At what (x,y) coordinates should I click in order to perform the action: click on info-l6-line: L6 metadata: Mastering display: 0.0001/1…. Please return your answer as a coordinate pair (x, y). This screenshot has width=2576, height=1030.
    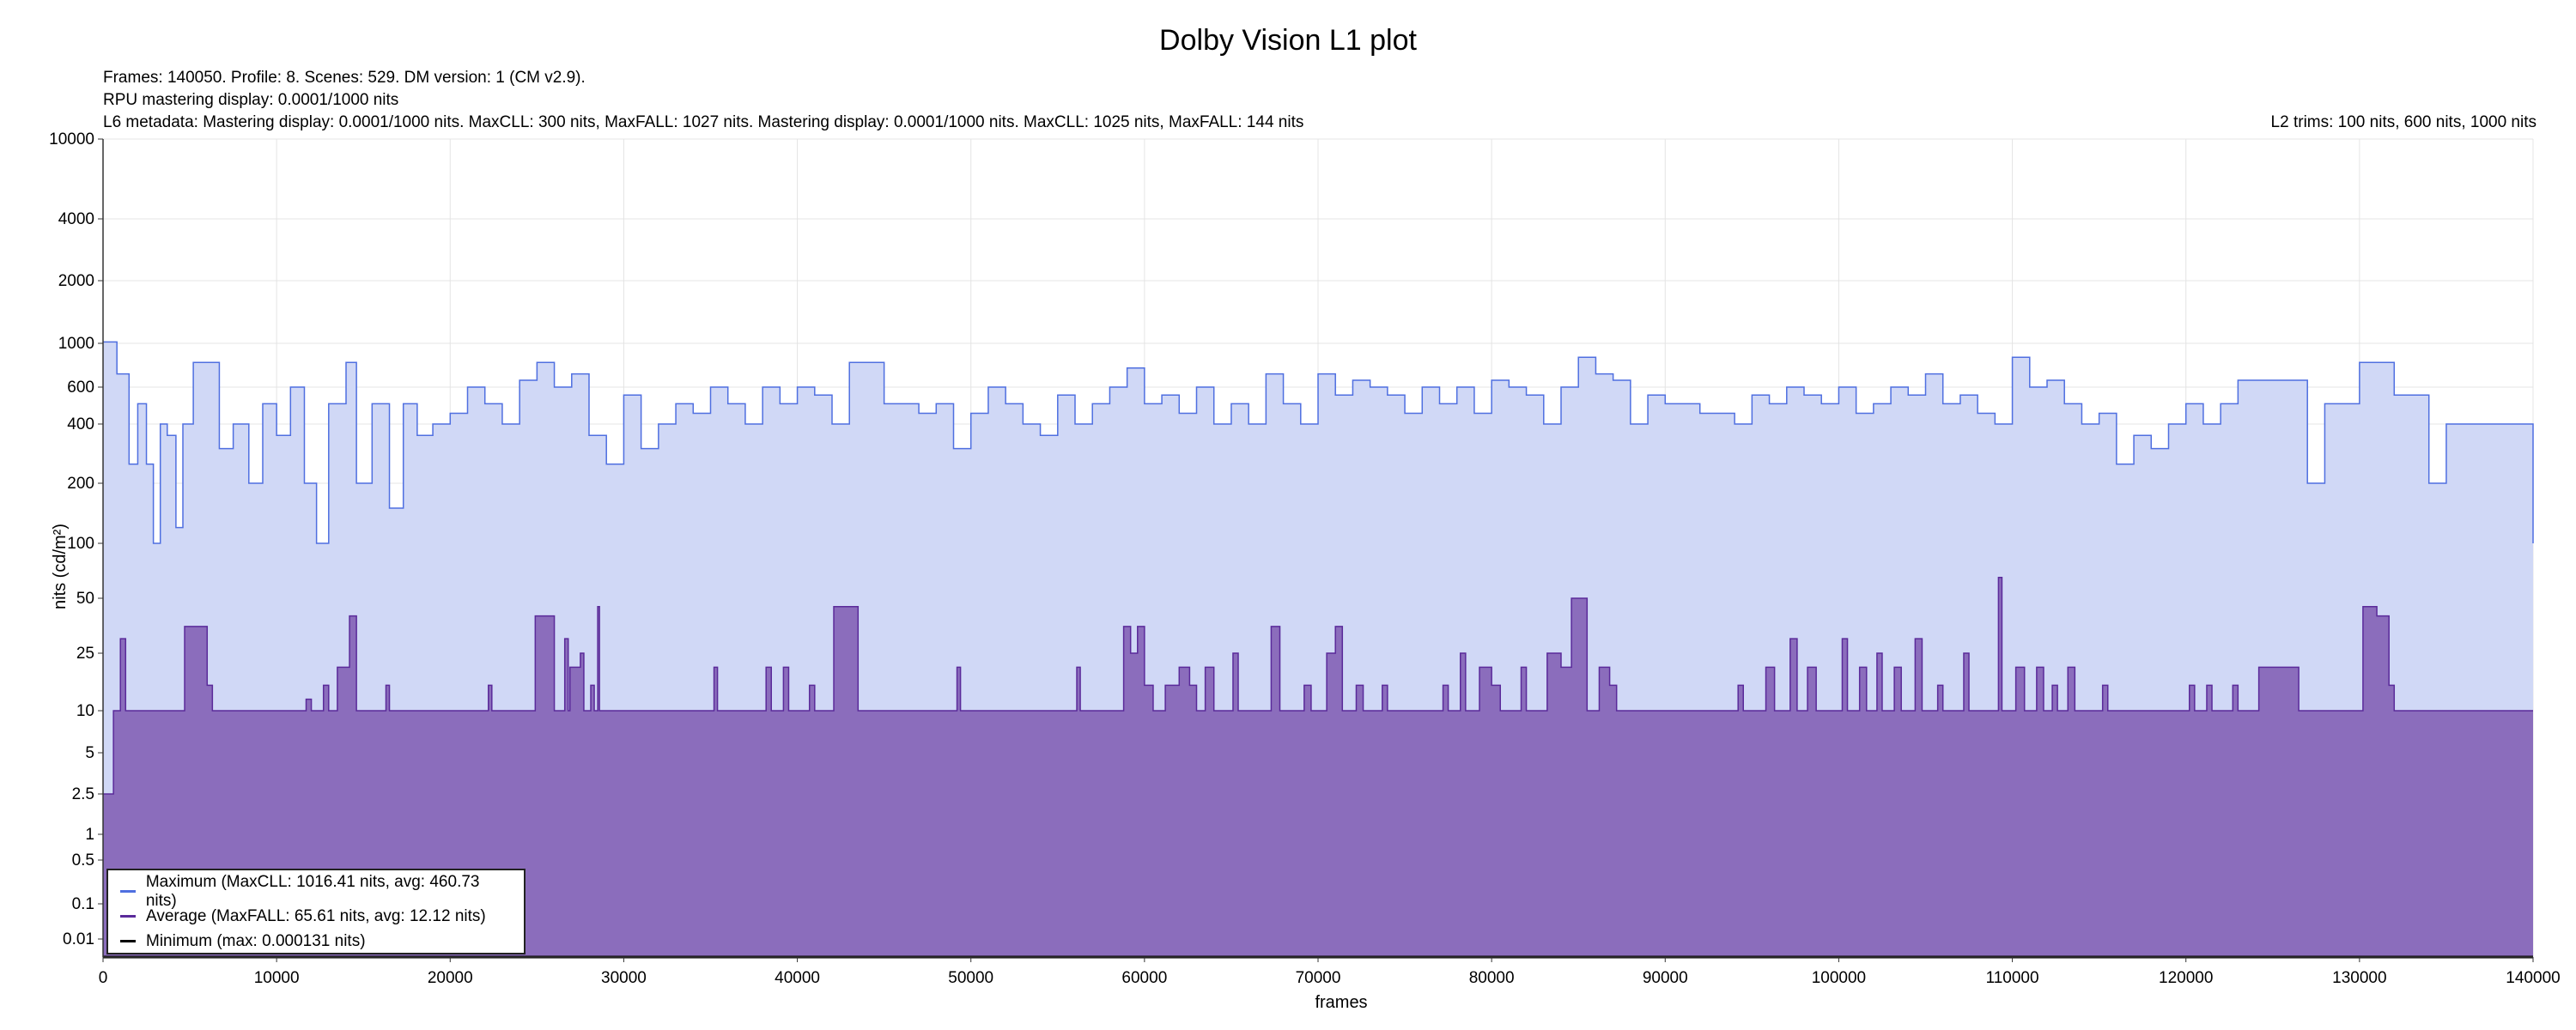
    Looking at the image, I should click on (704, 122).